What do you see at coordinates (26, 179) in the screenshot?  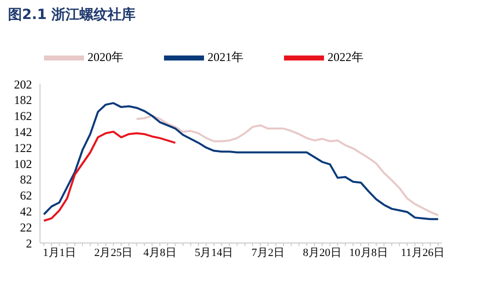 I see `y-tick-label: 82` at bounding box center [26, 179].